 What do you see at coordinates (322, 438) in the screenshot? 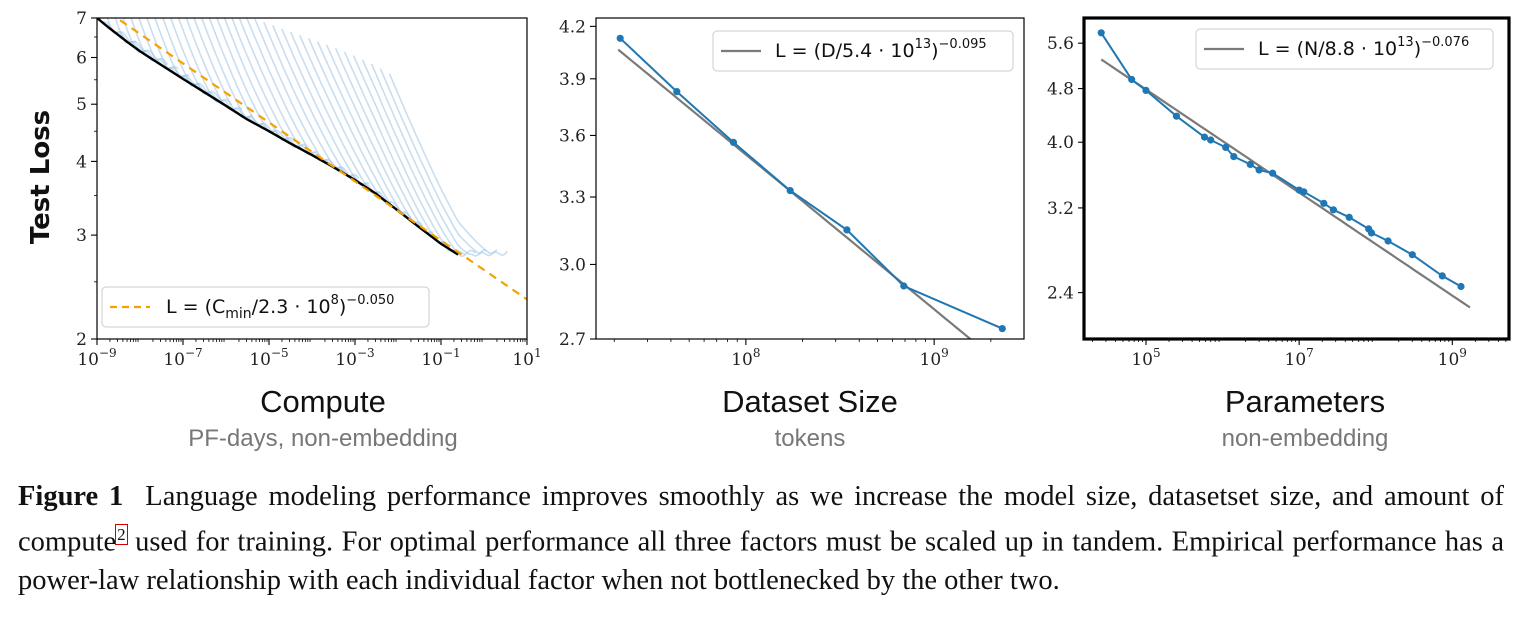
I see `x-axis-sublabel: PF-days, non-embedding` at bounding box center [322, 438].